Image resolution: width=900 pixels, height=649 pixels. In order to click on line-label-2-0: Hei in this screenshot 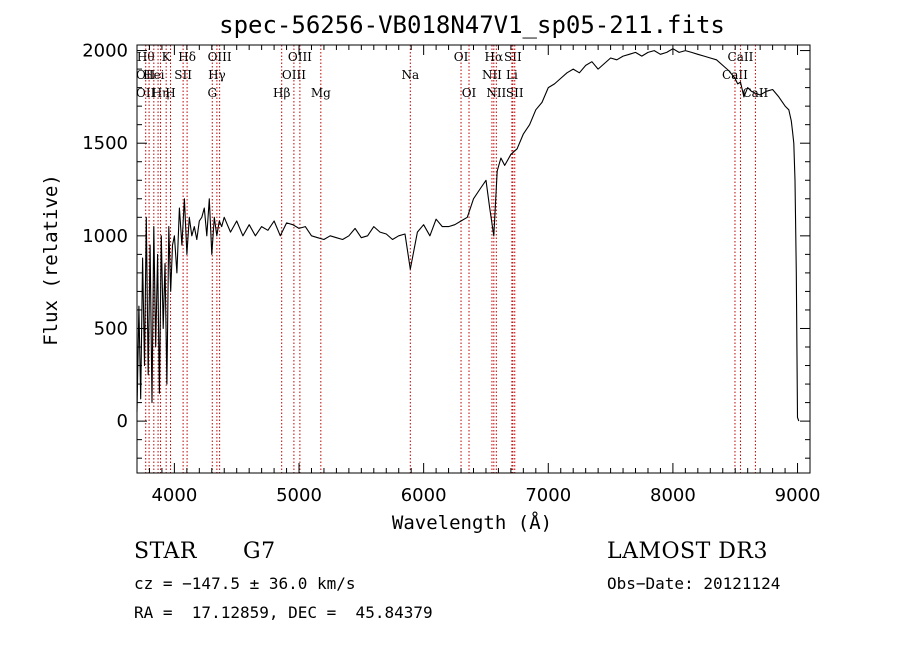, I will do `click(154, 75)`.